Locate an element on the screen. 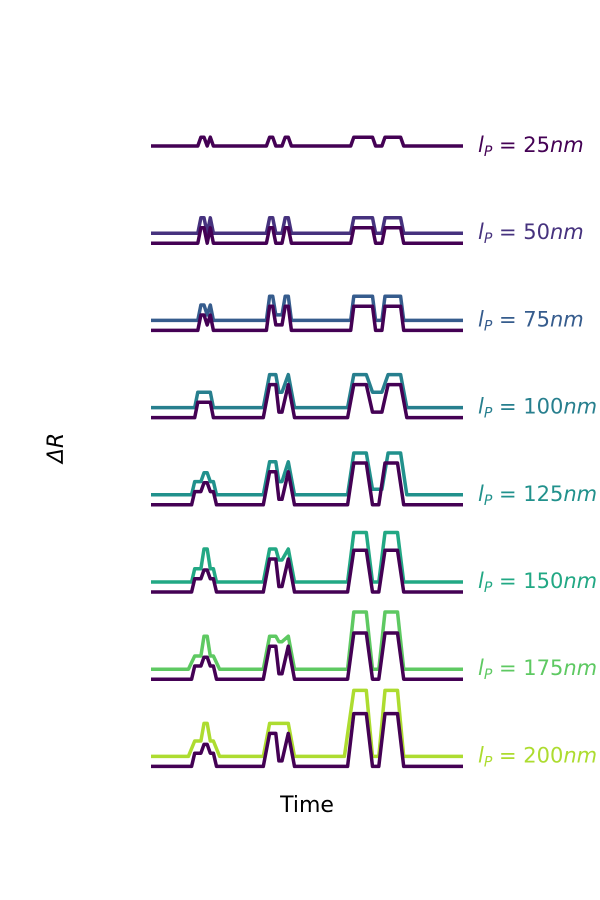 Image resolution: width=600 pixels, height=900 pixels. y-axis-label: ΔR is located at coordinates (56, 449).